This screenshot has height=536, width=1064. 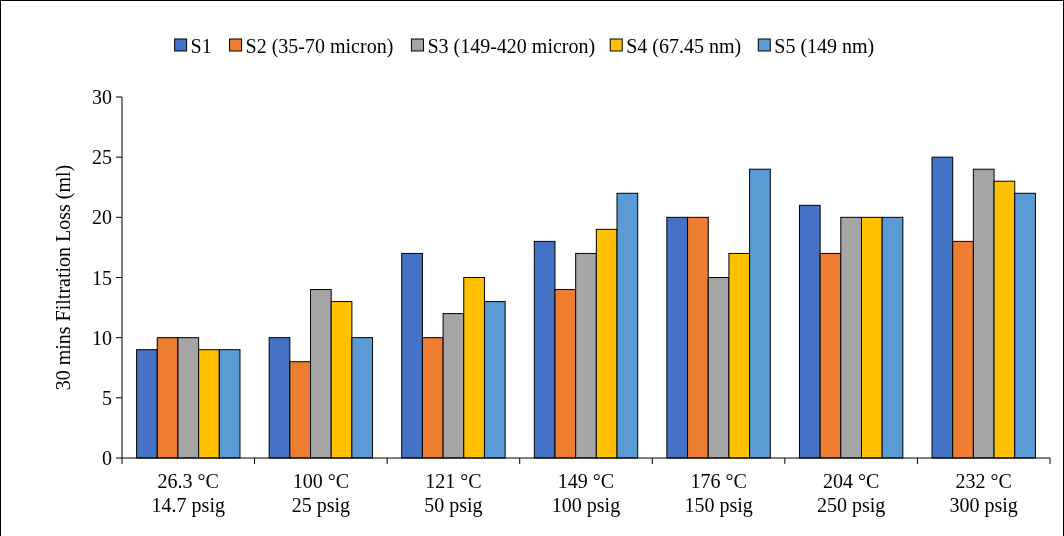 I want to click on y-axis-title: 30 mins Filtration Loss (ml), so click(x=63, y=277).